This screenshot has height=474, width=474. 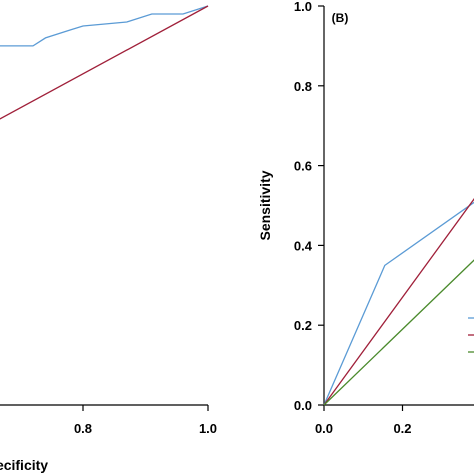 I want to click on p2-panel-label: (B), so click(x=340, y=18).